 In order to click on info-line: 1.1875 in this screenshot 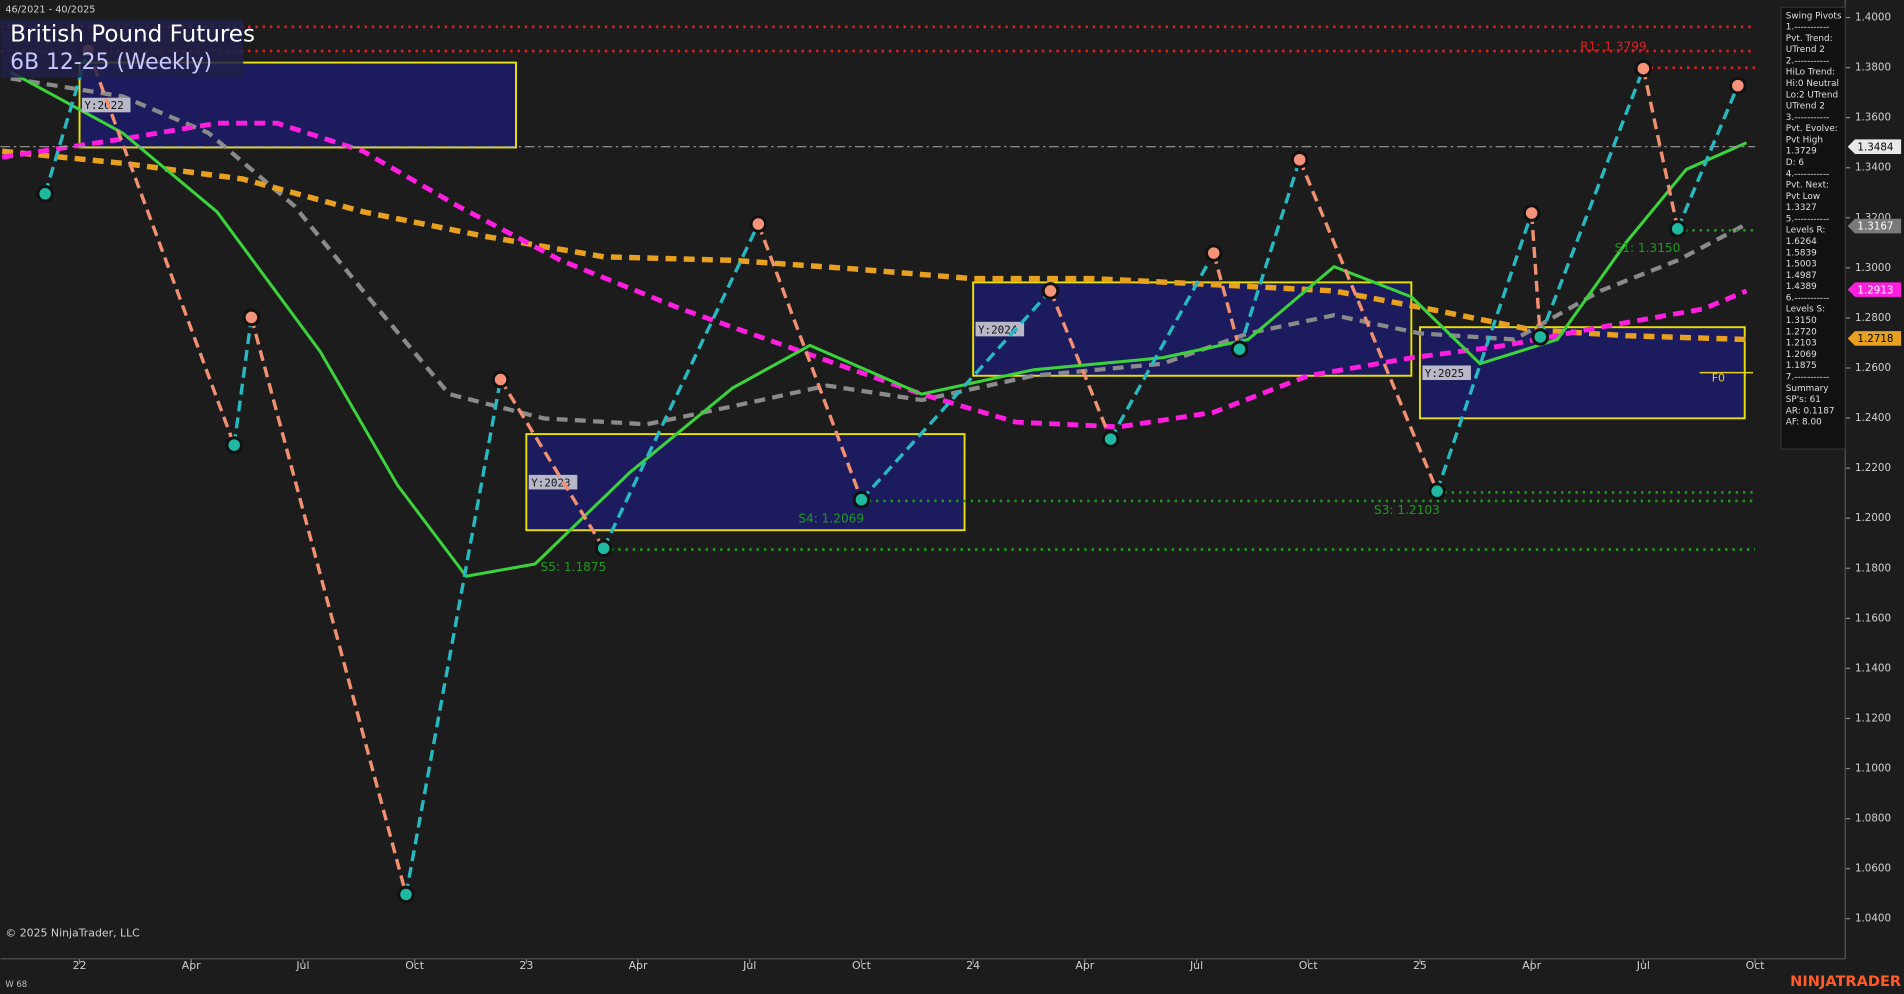, I will do `click(1801, 366)`.